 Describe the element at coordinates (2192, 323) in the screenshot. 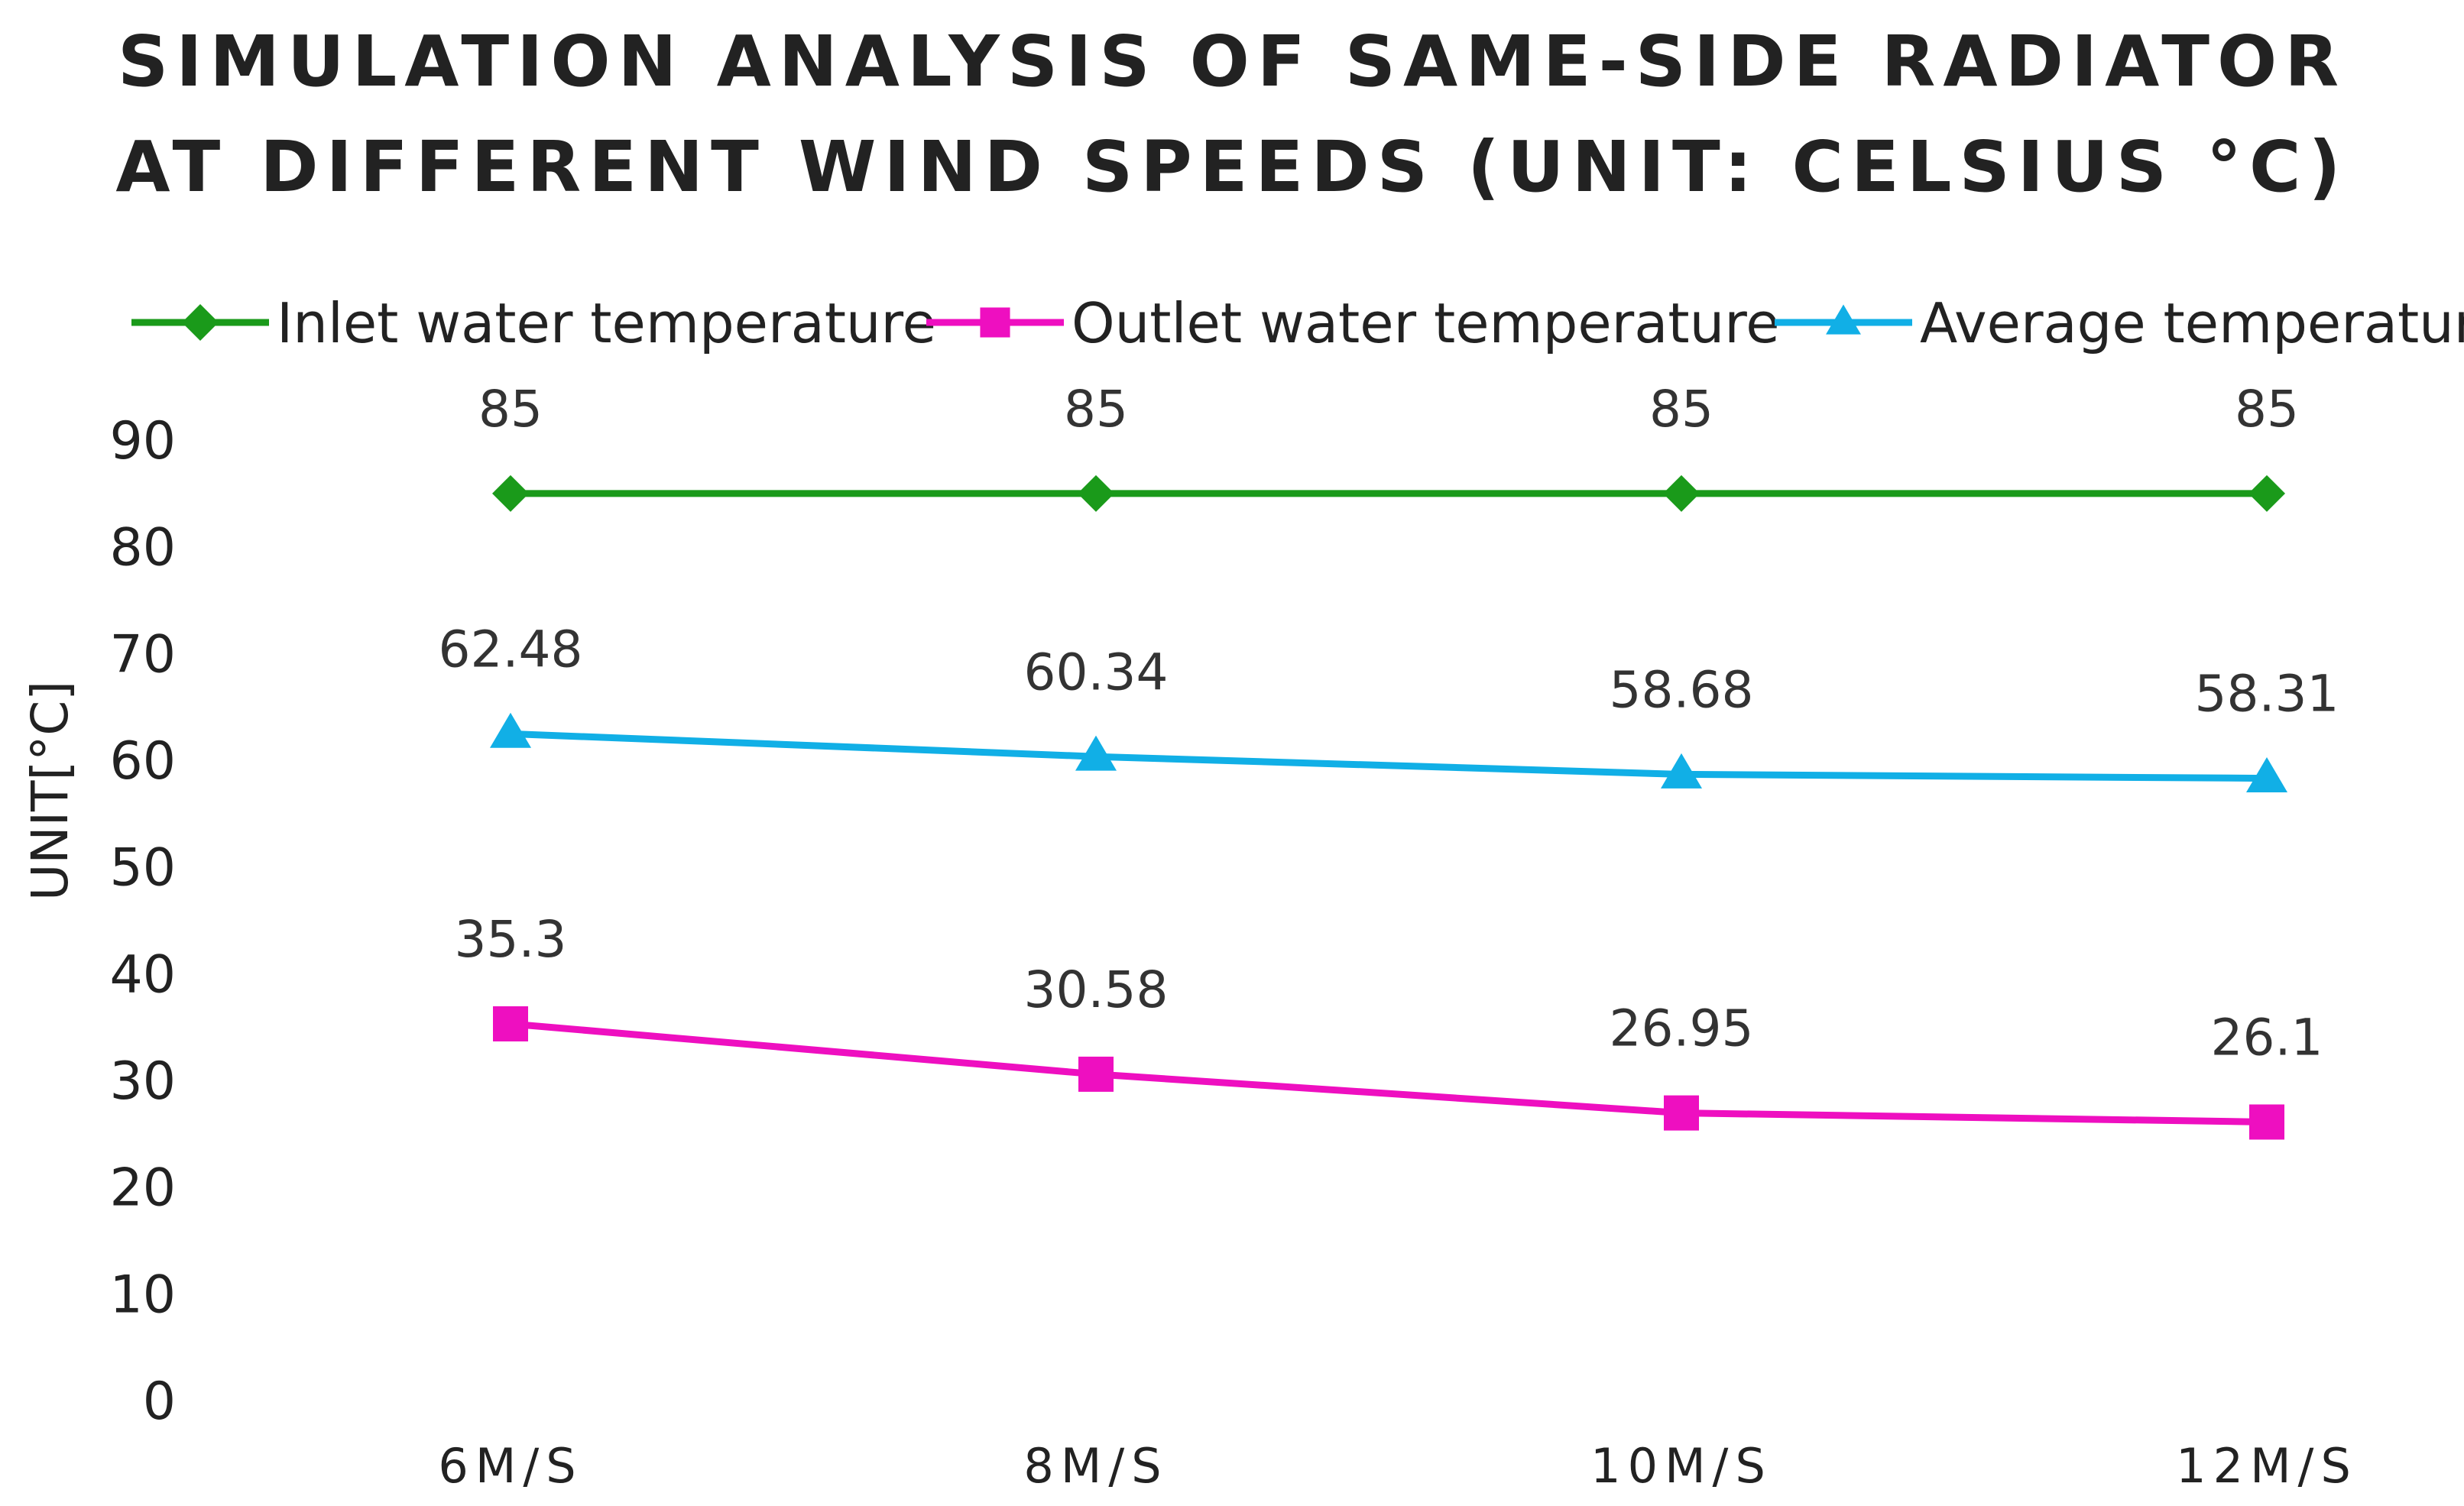

I see `legend-label: Average temperature` at that location.